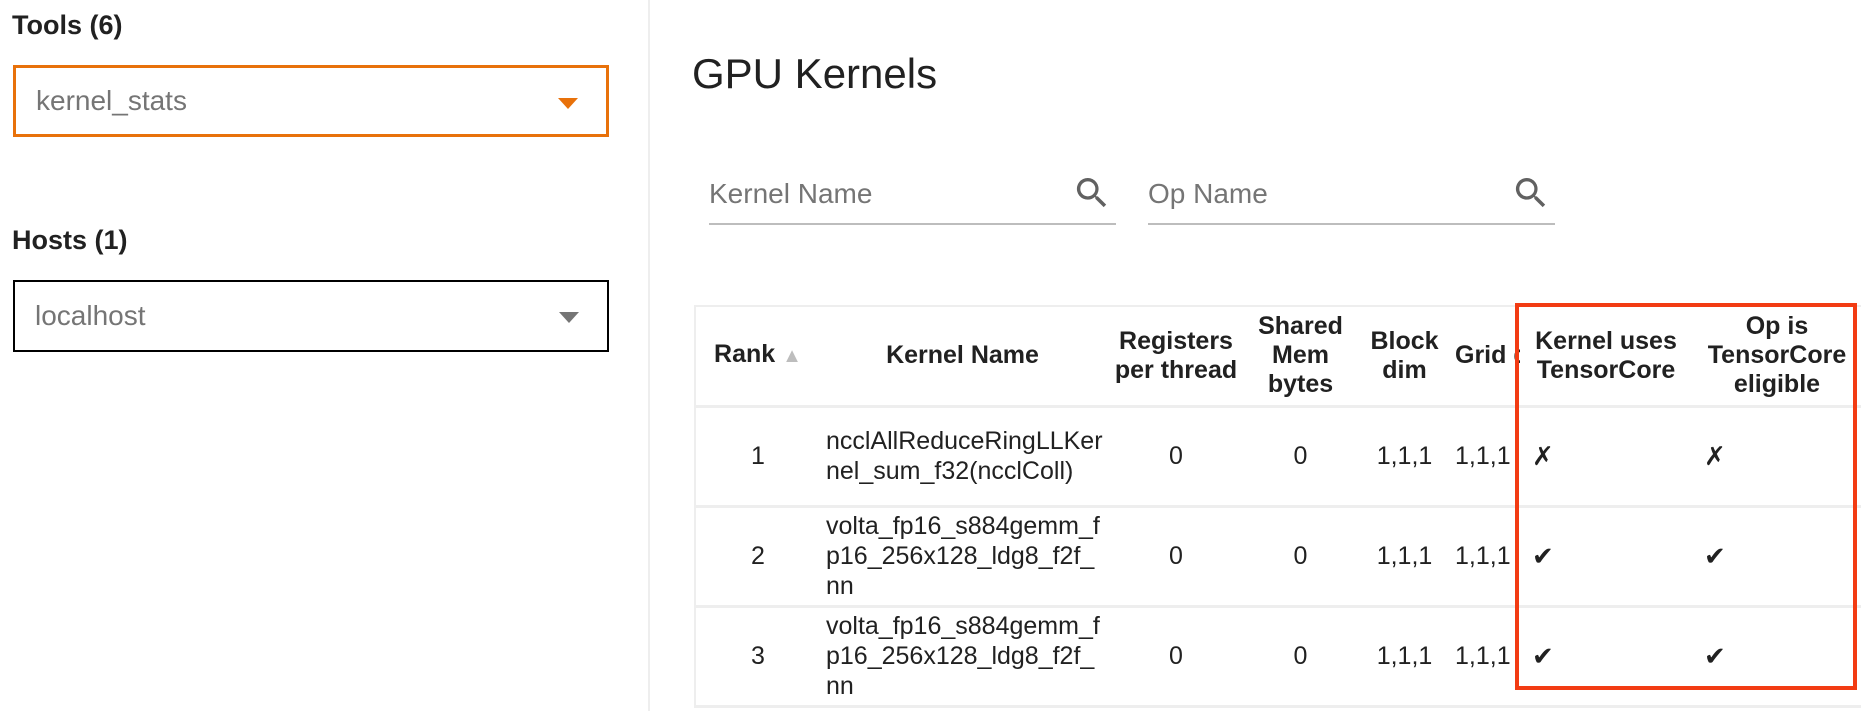 This screenshot has height=711, width=1861. What do you see at coordinates (1404, 357) in the screenshot?
I see `header-block-dim: Block dim` at bounding box center [1404, 357].